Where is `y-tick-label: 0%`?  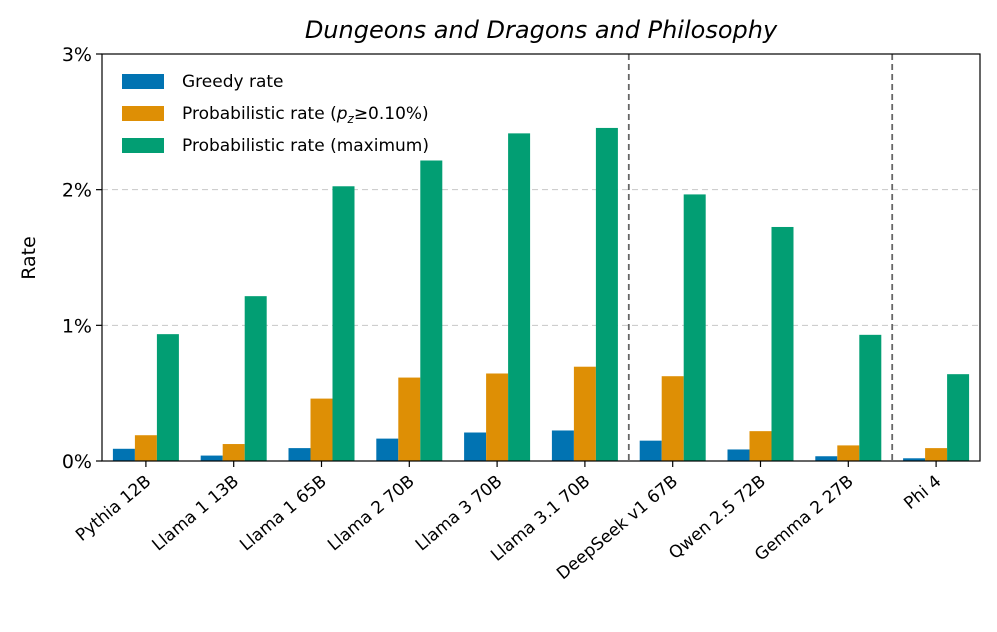 y-tick-label: 0% is located at coordinates (77, 462).